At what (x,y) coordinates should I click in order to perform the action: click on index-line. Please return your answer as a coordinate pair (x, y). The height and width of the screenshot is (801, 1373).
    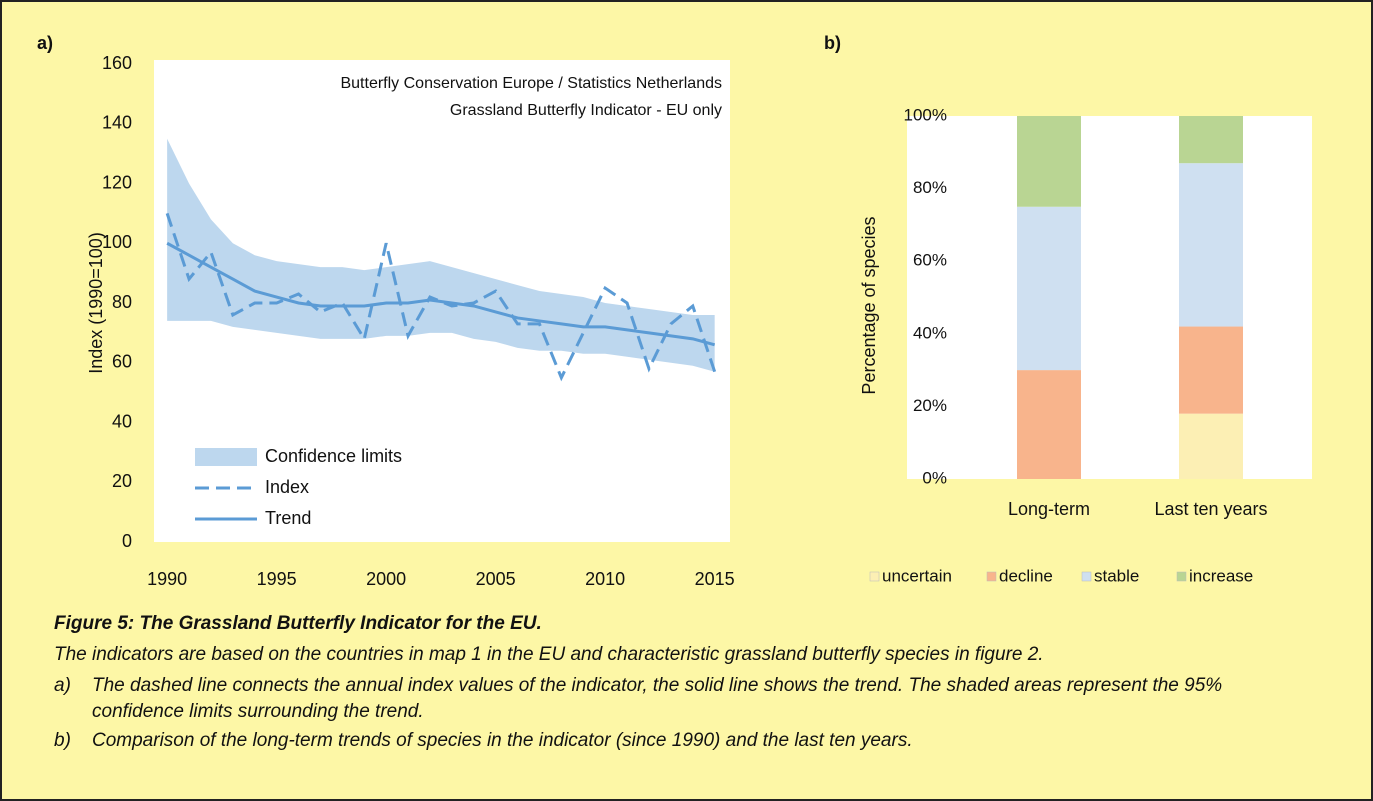
    Looking at the image, I should click on (441, 297).